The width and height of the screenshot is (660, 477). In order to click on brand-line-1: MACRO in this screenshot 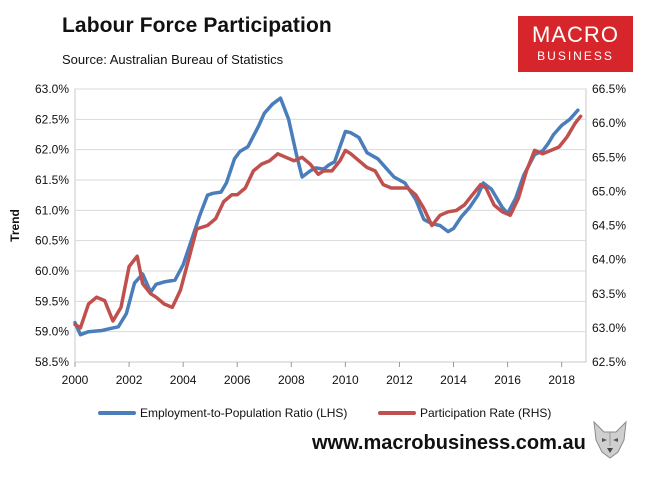, I will do `click(575, 34)`.